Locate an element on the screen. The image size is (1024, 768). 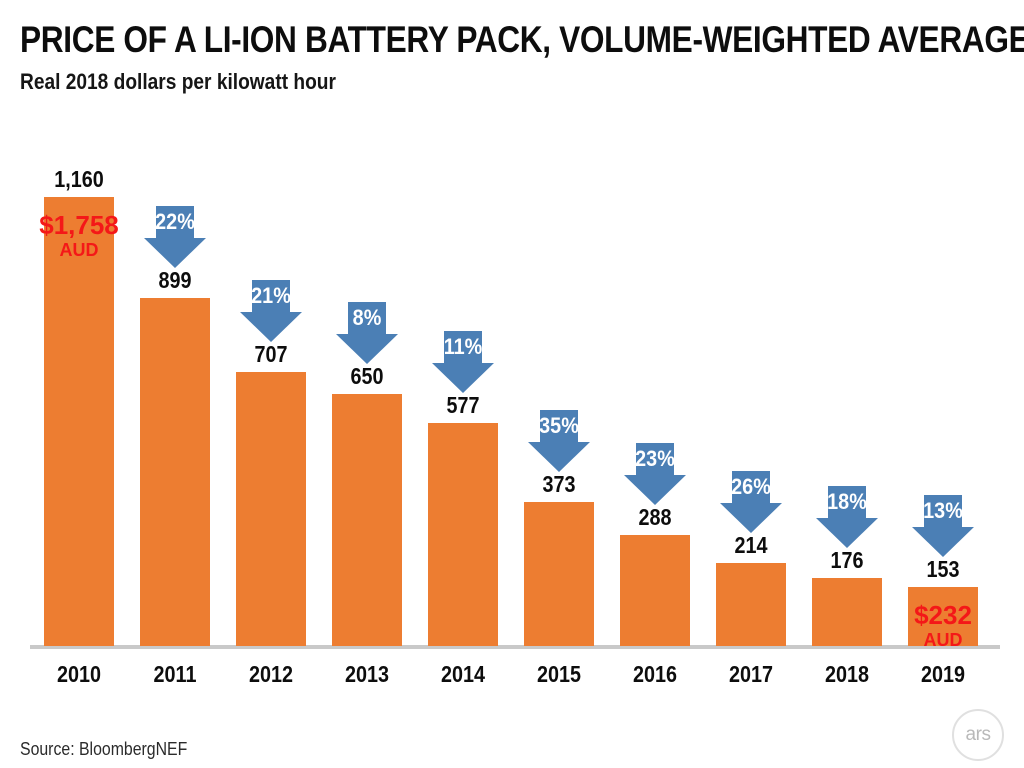
decline-arrow-2014-to-2015: 35% is located at coordinates (559, 441).